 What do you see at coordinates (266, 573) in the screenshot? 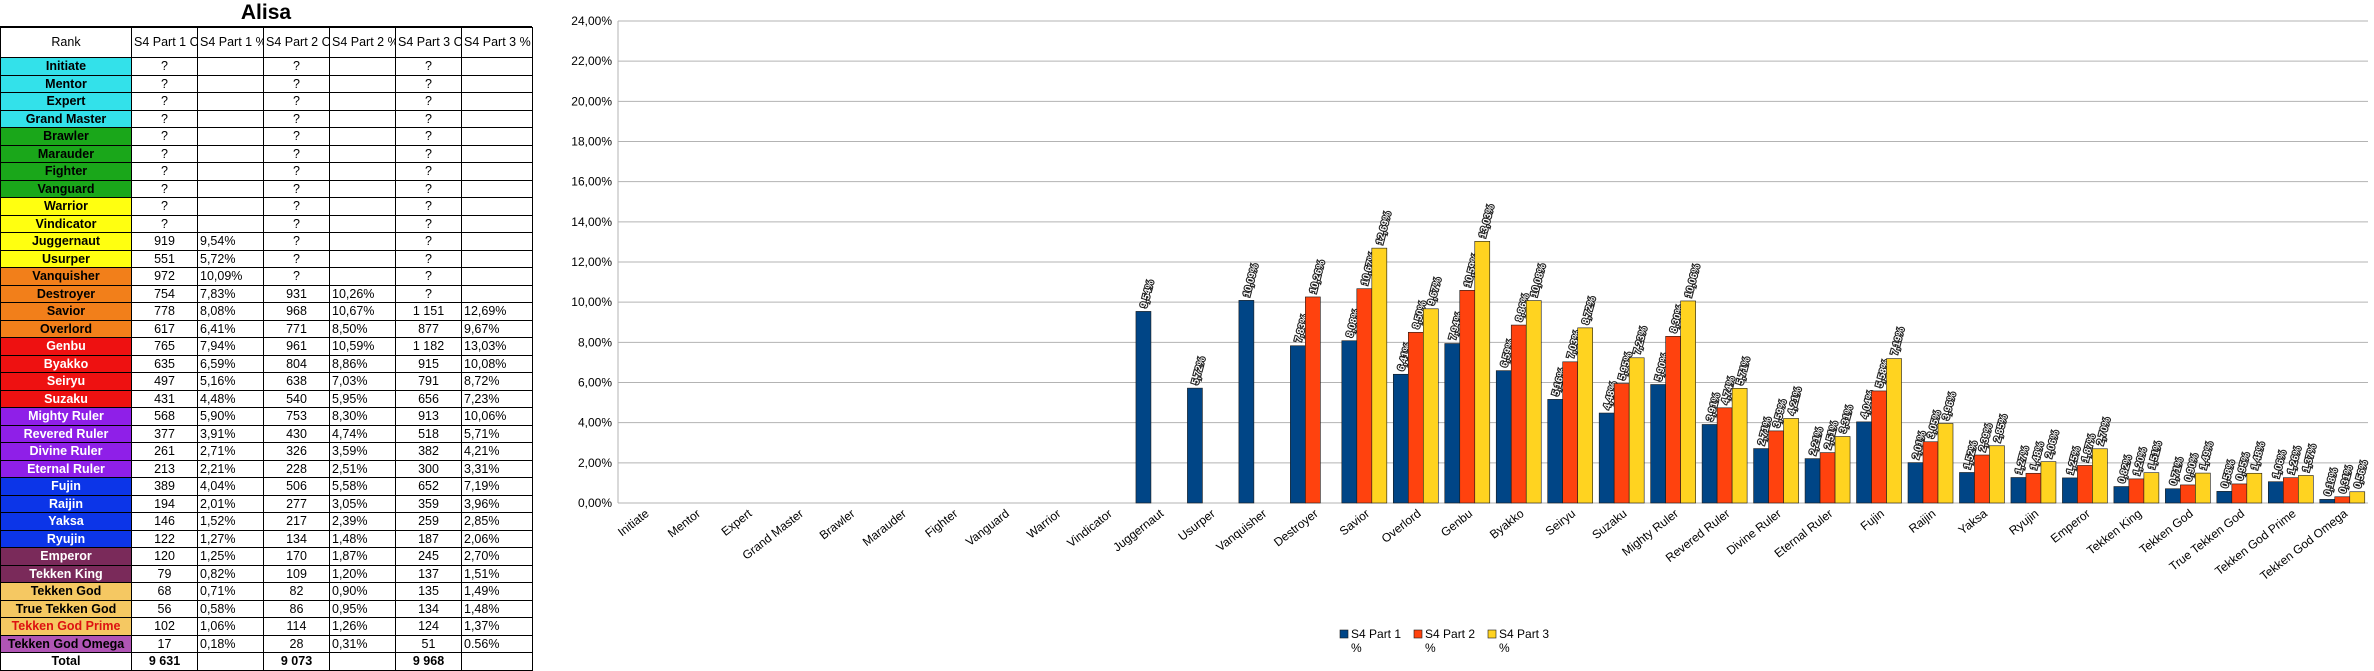
I see `table-row: Tekken King 79 0,82% 109 1,20% 137 1,51%` at bounding box center [266, 573].